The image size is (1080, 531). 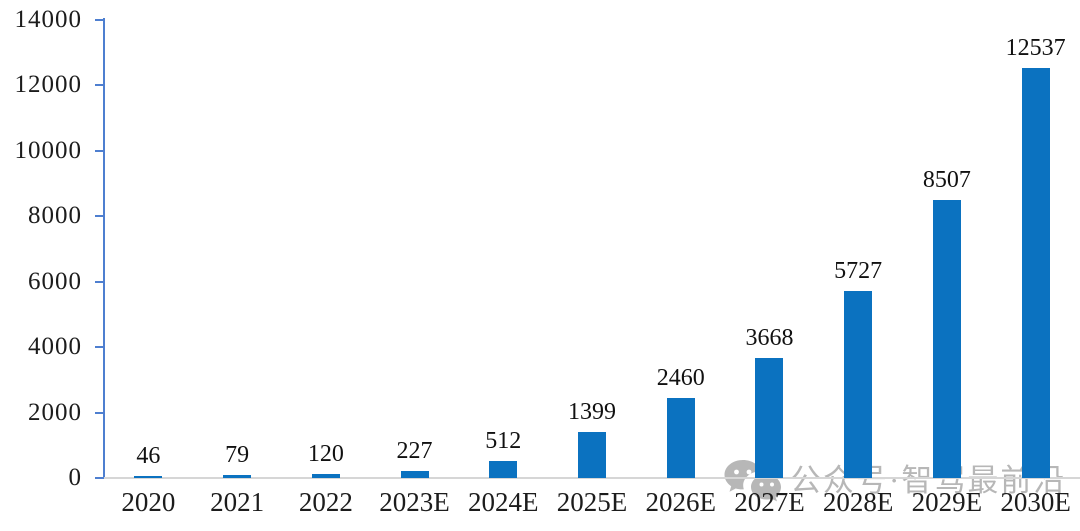 I want to click on bar-value-label: 79, so click(x=237, y=455).